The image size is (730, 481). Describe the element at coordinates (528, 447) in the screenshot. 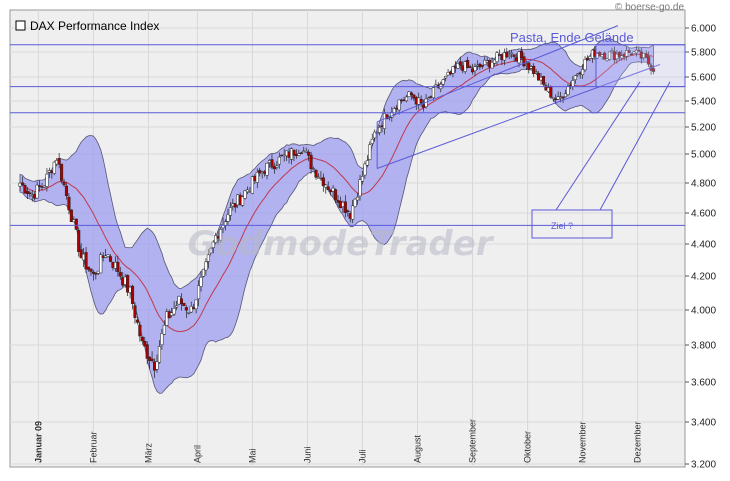

I see `x-tick-label: Oktober` at that location.